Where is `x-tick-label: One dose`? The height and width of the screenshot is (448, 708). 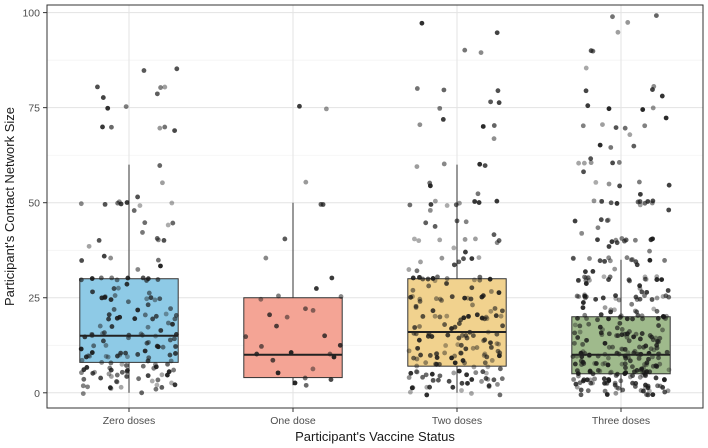 x-tick-label: One dose is located at coordinates (293, 421).